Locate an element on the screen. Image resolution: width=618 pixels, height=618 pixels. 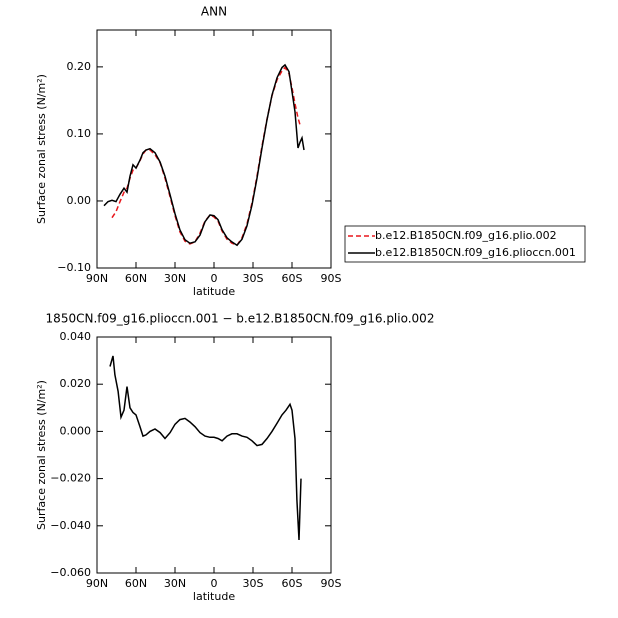
y-tick-label: 0.10 is located at coordinates (79, 133).